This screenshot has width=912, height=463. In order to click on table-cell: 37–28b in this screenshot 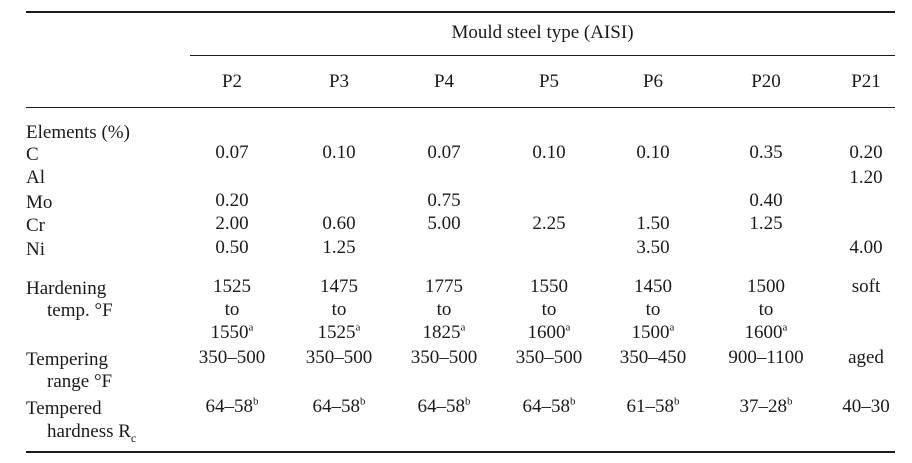, I will do `click(766, 407)`.